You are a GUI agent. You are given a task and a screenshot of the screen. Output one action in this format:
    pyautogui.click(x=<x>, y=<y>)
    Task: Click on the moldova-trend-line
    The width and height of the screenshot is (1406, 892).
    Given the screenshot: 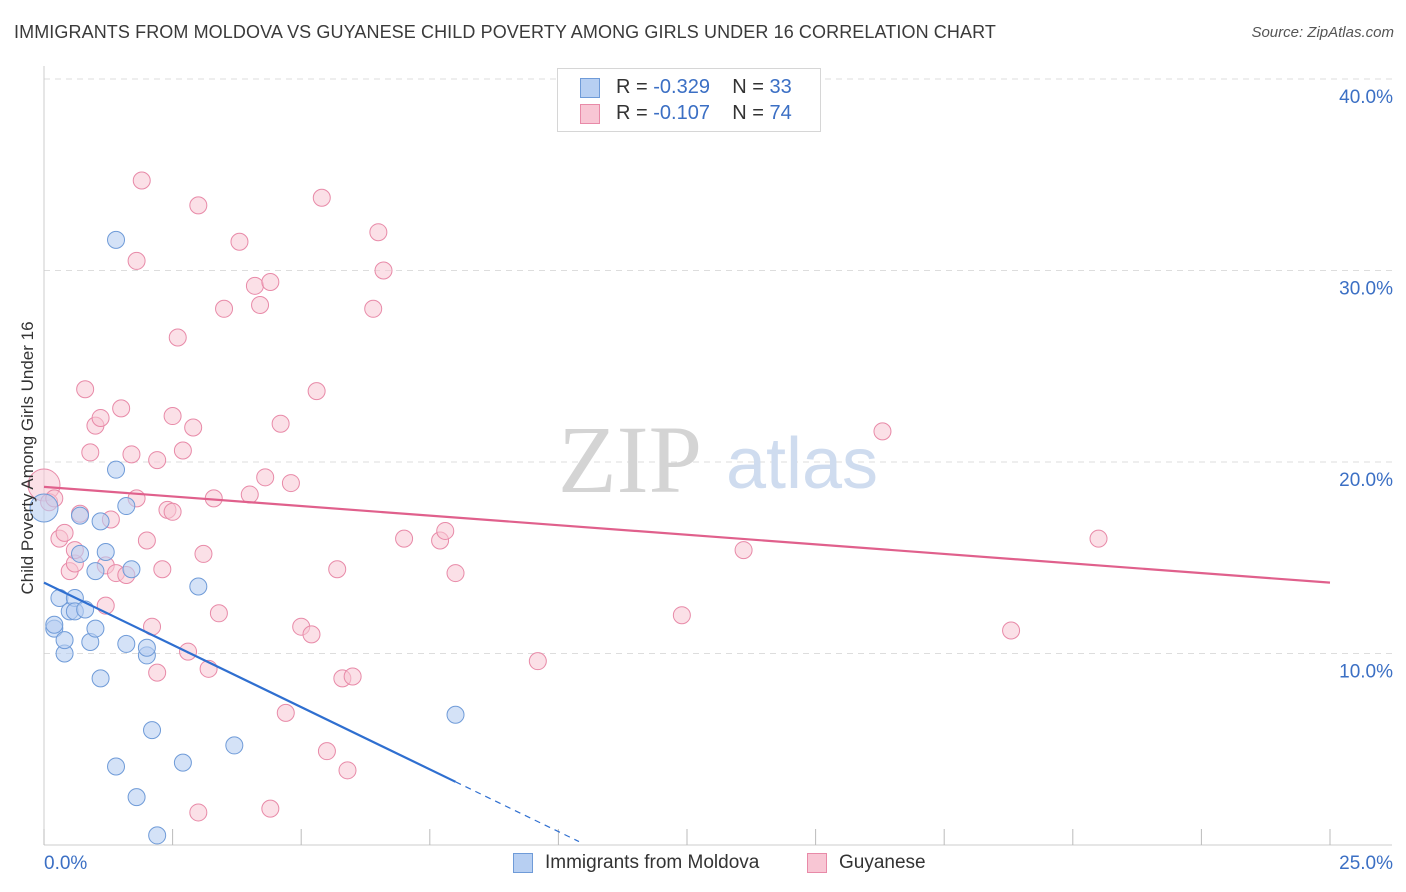 What is the action you would take?
    pyautogui.click(x=249, y=682)
    